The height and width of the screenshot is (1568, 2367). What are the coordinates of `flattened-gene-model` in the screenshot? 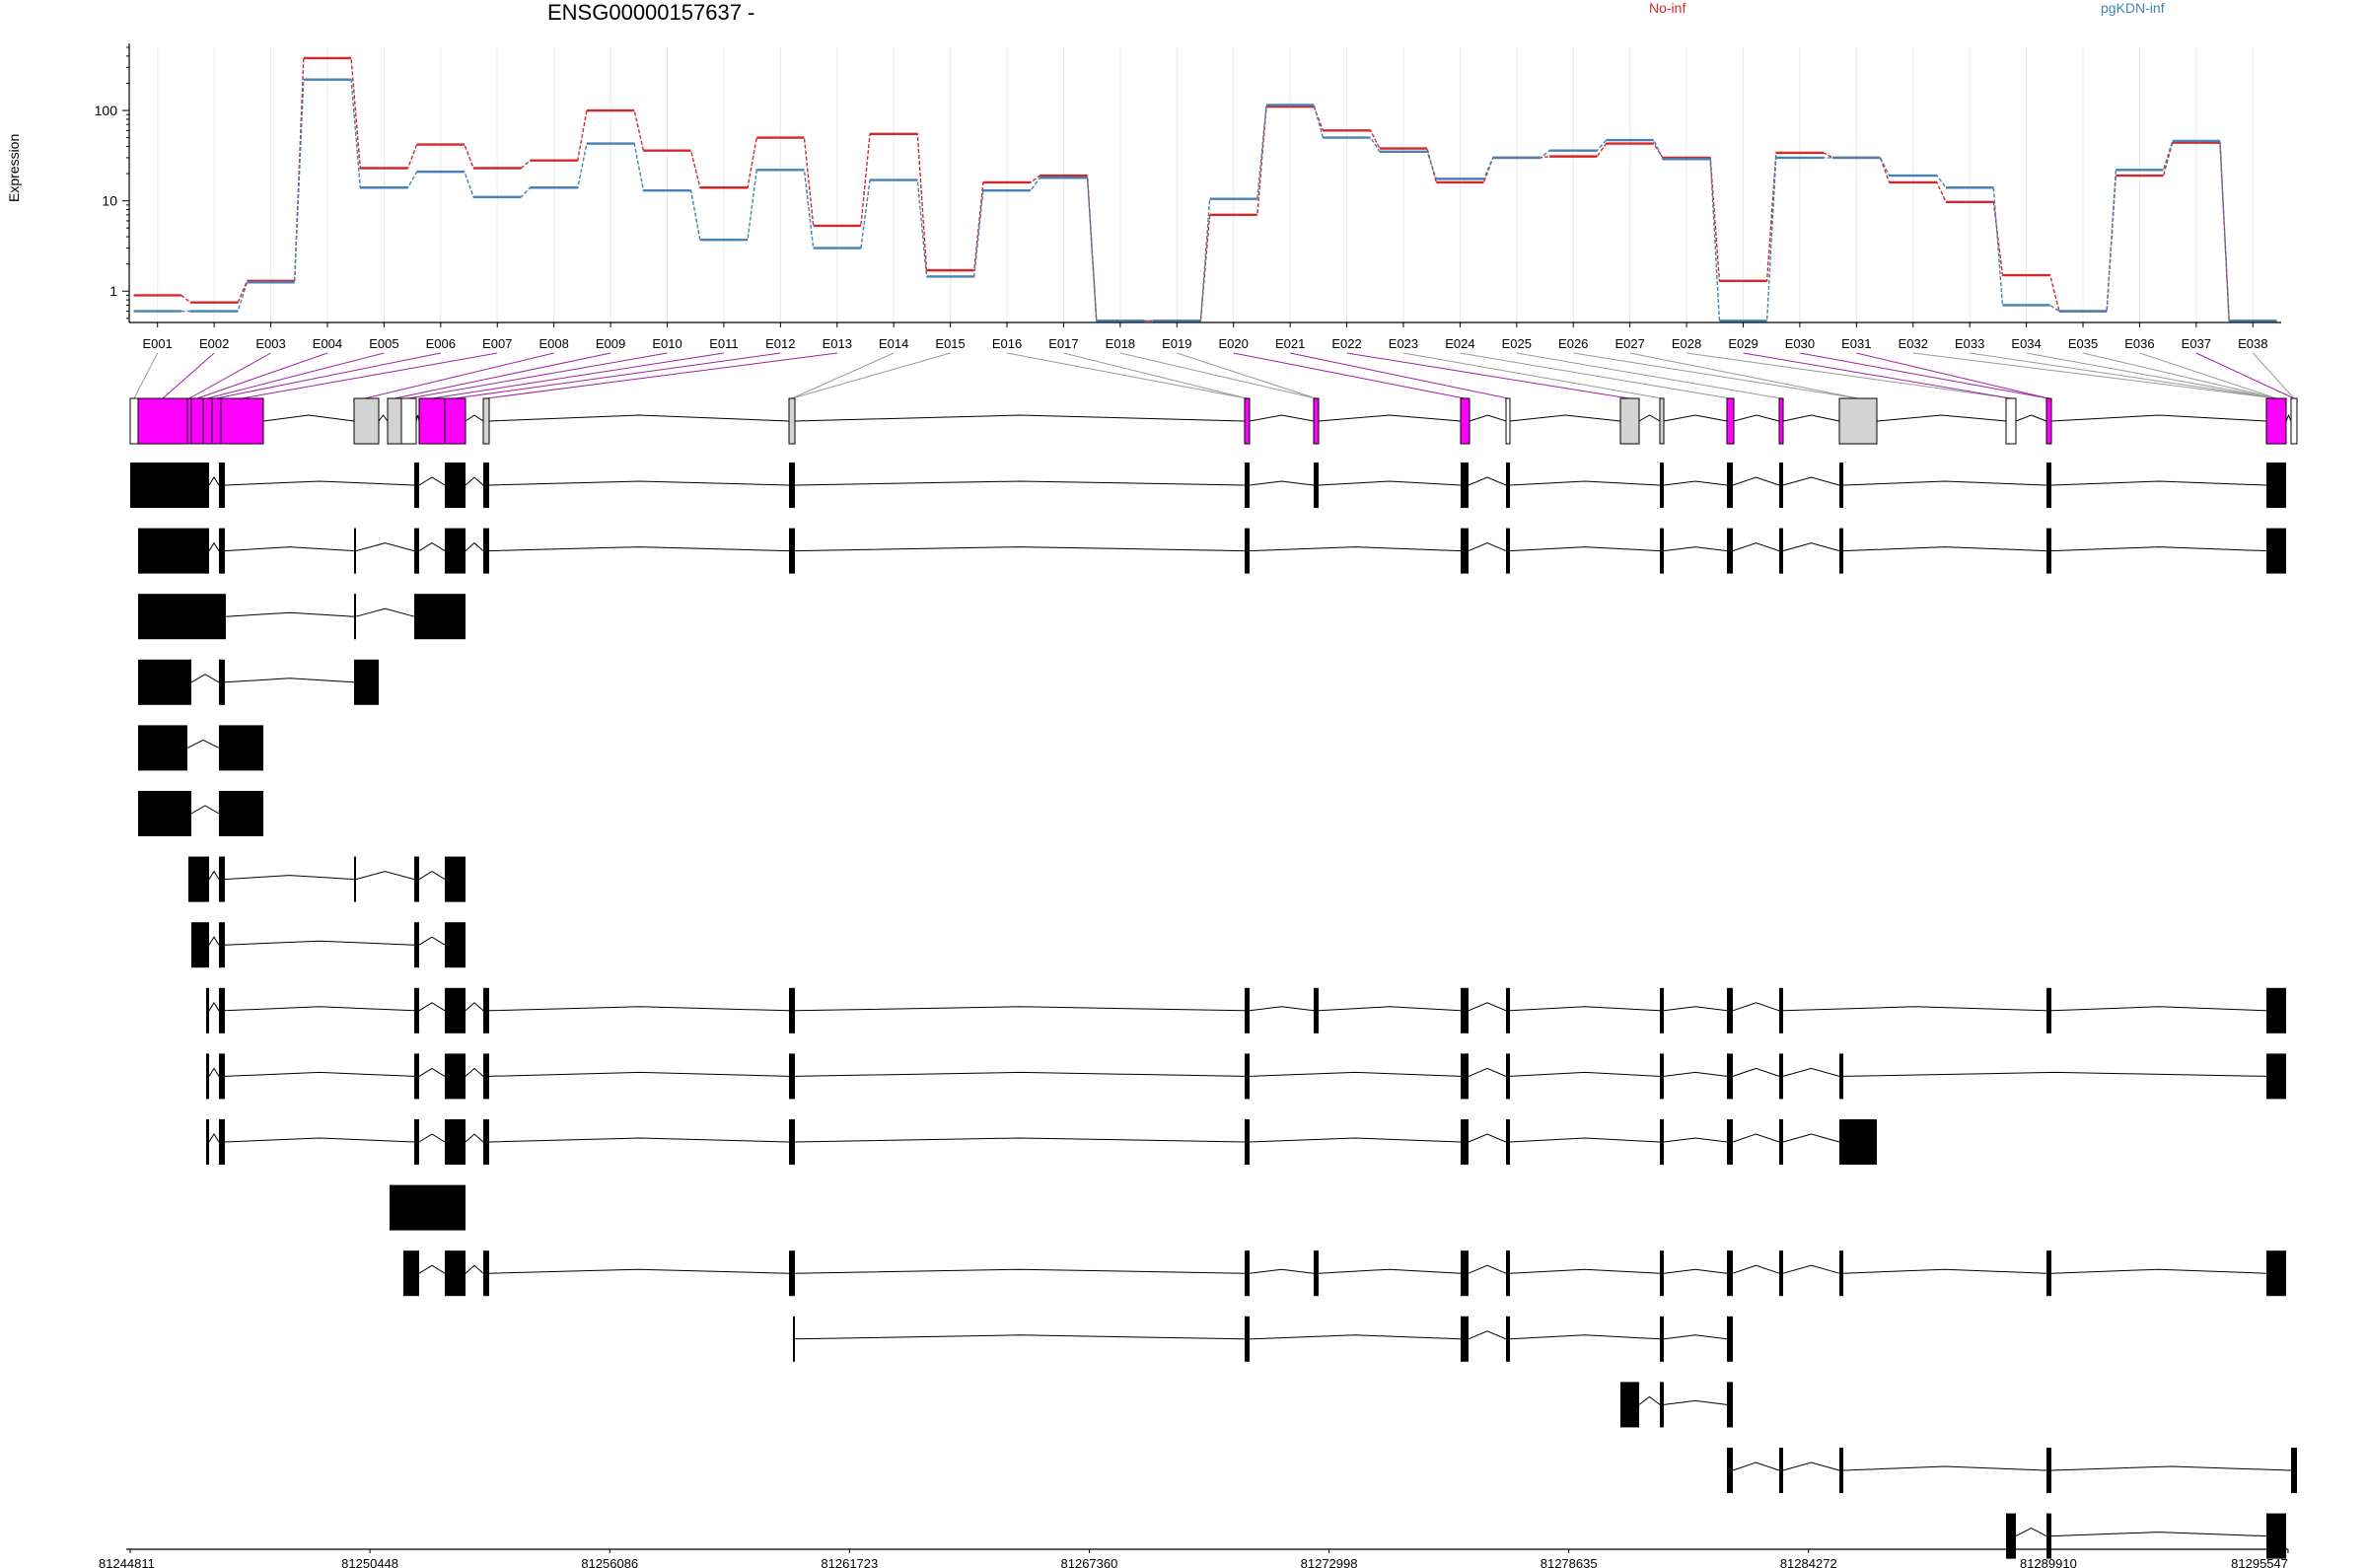 It's located at (1213, 421).